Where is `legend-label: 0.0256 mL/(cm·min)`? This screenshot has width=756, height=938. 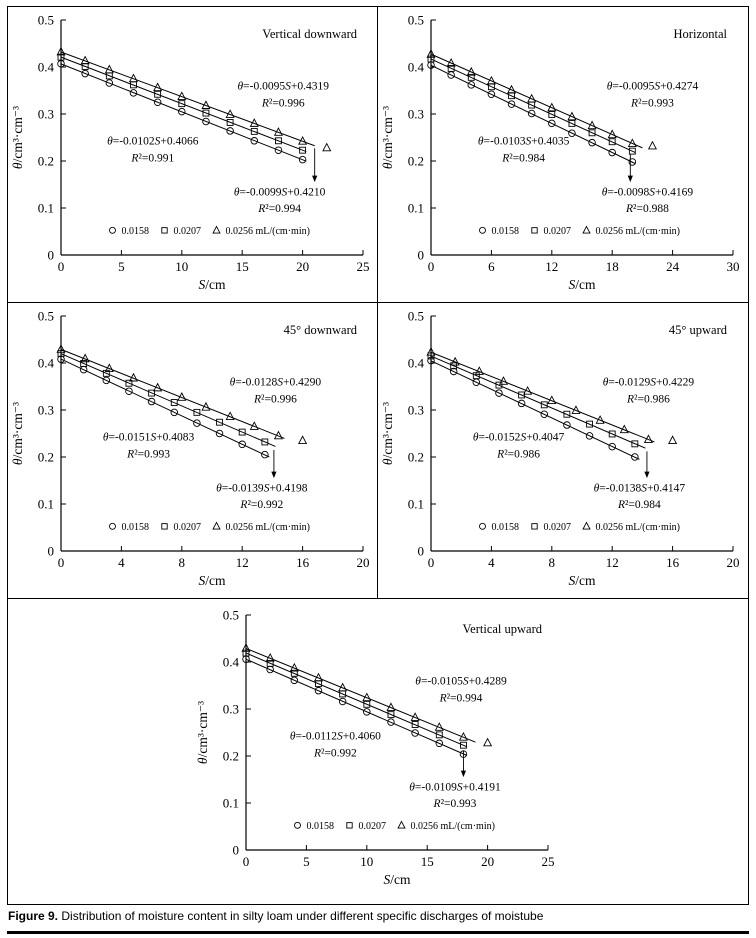 legend-label: 0.0256 mL/(cm·min) is located at coordinates (267, 231).